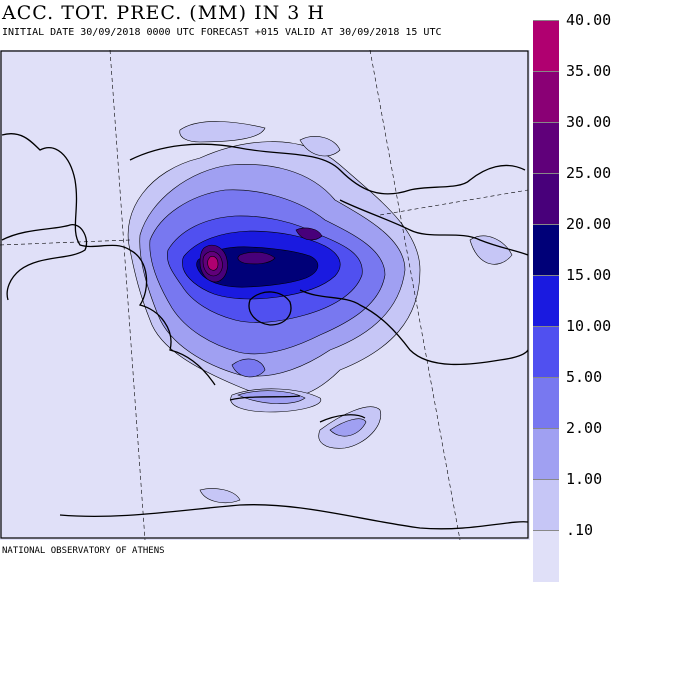 Image resolution: width=700 pixels, height=700 pixels. What do you see at coordinates (83, 551) in the screenshot?
I see `footer-credit: NATIONAL OBSERVATORY OF ATHENS` at bounding box center [83, 551].